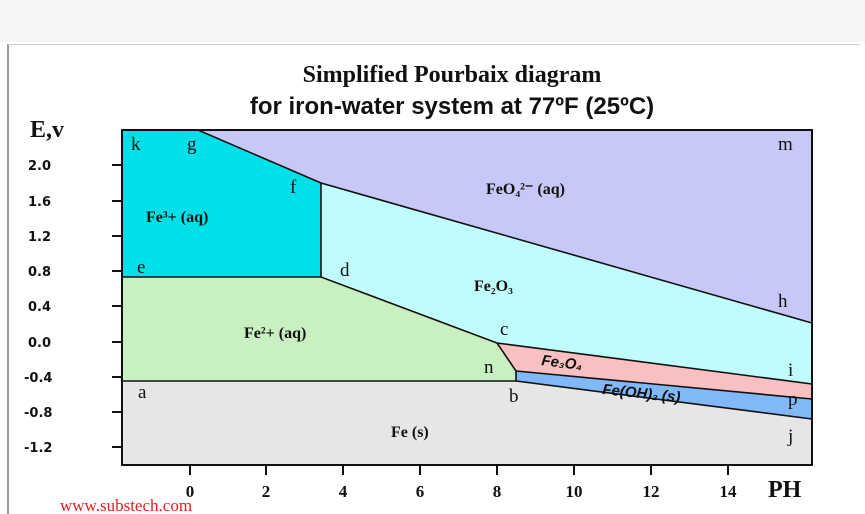 The height and width of the screenshot is (514, 865). What do you see at coordinates (345, 270) in the screenshot?
I see `point-label-d: d` at bounding box center [345, 270].